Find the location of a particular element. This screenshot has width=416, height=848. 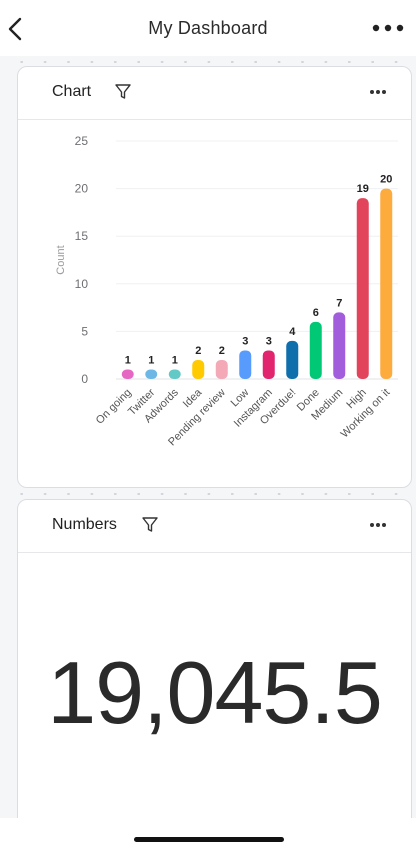

top-bar: My Dashboard is located at coordinates (208, 28).